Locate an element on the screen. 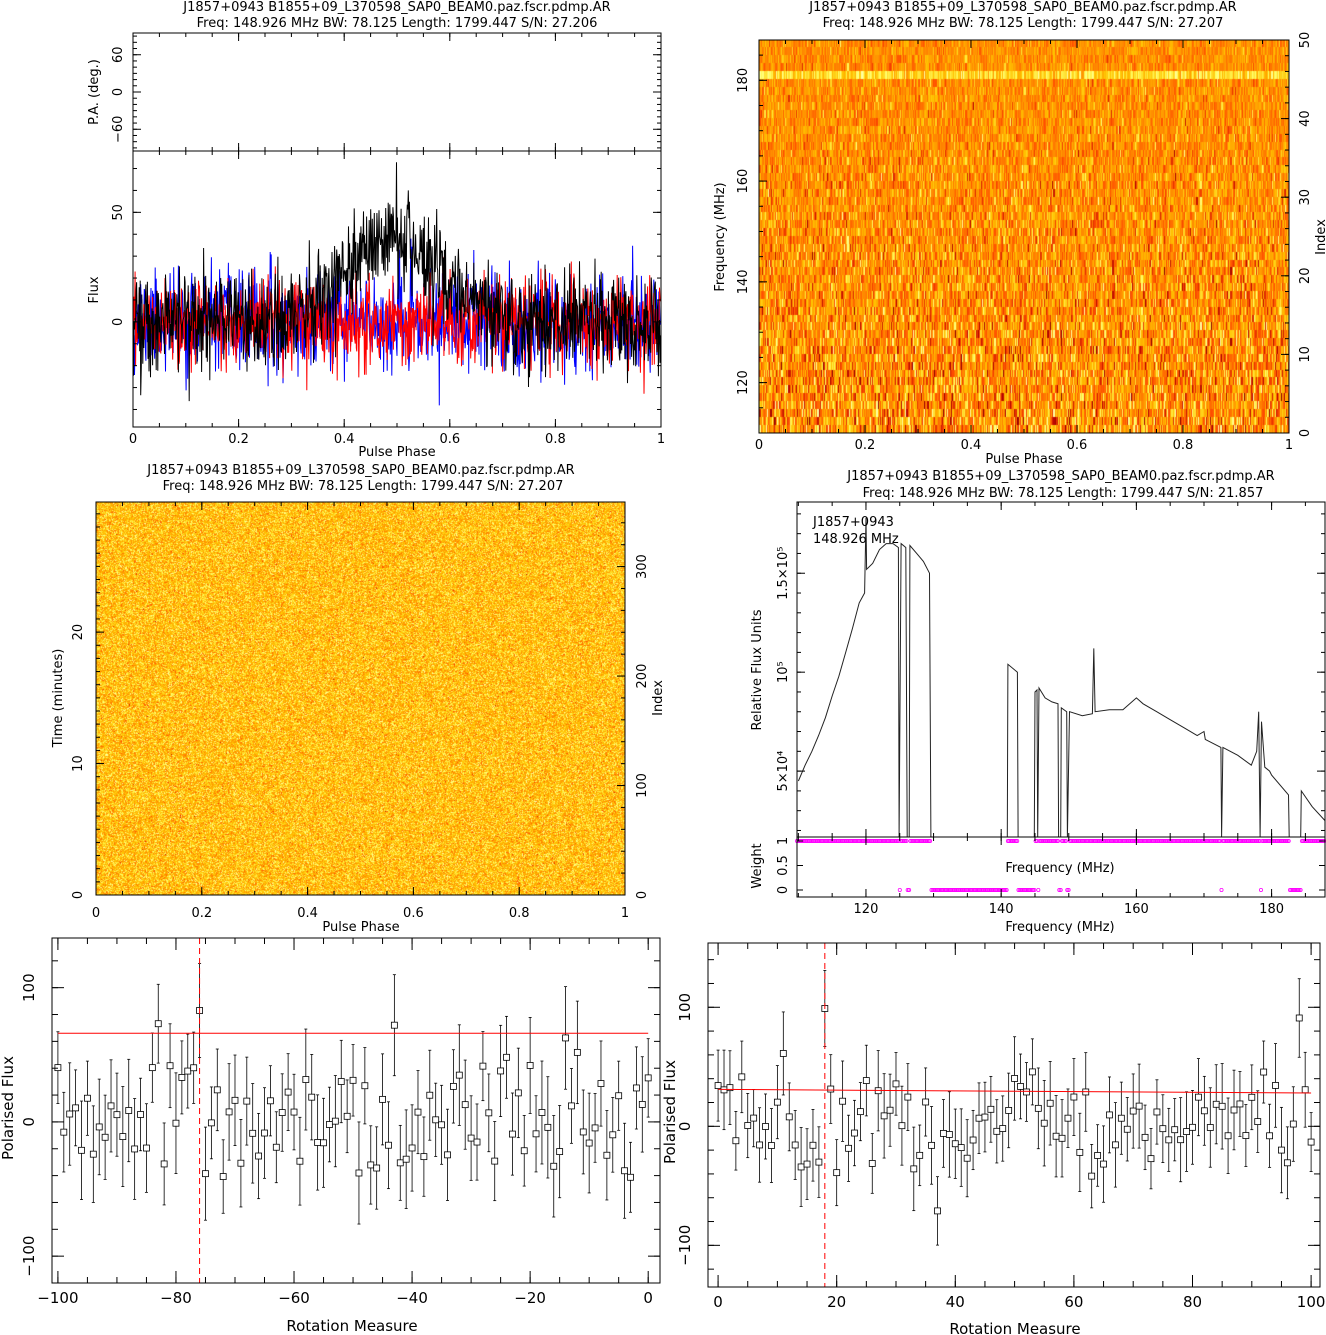 Image resolution: width=1326 pixels, height=1335 pixels. freq-phase-x-tick-label: 0.2 is located at coordinates (865, 445).